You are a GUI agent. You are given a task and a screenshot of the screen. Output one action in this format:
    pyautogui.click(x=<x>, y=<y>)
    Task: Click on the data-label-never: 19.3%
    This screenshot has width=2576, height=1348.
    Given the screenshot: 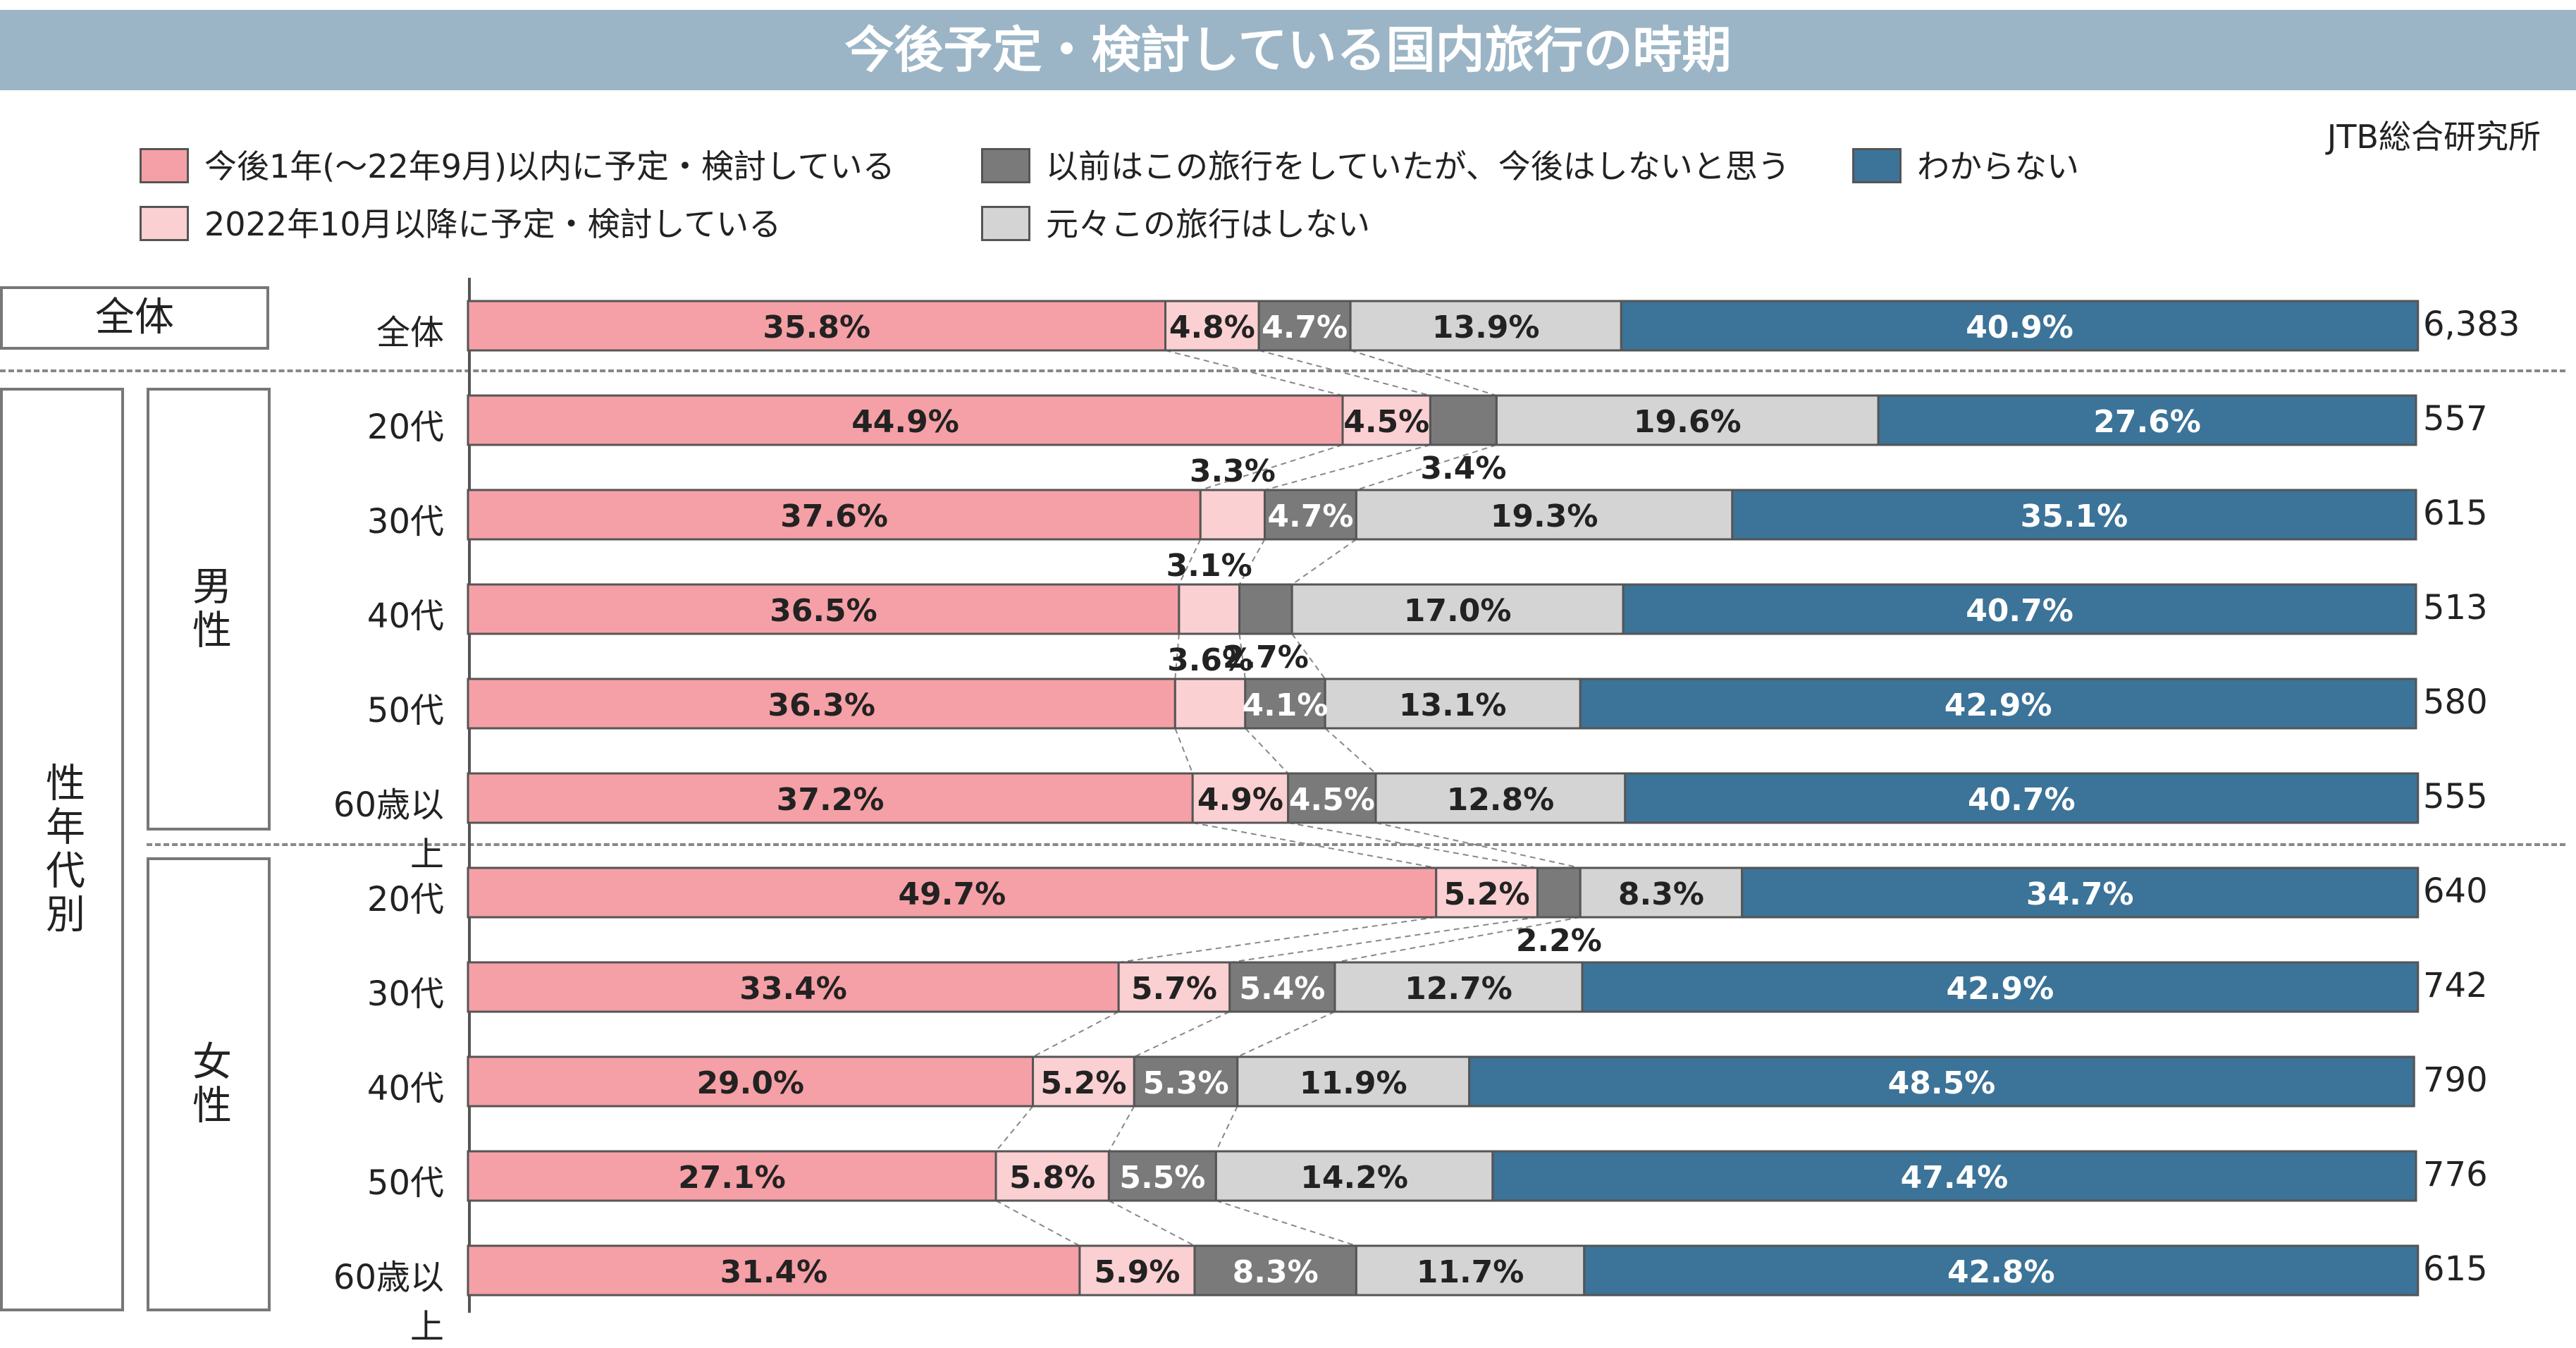 What is the action you would take?
    pyautogui.click(x=1545, y=516)
    